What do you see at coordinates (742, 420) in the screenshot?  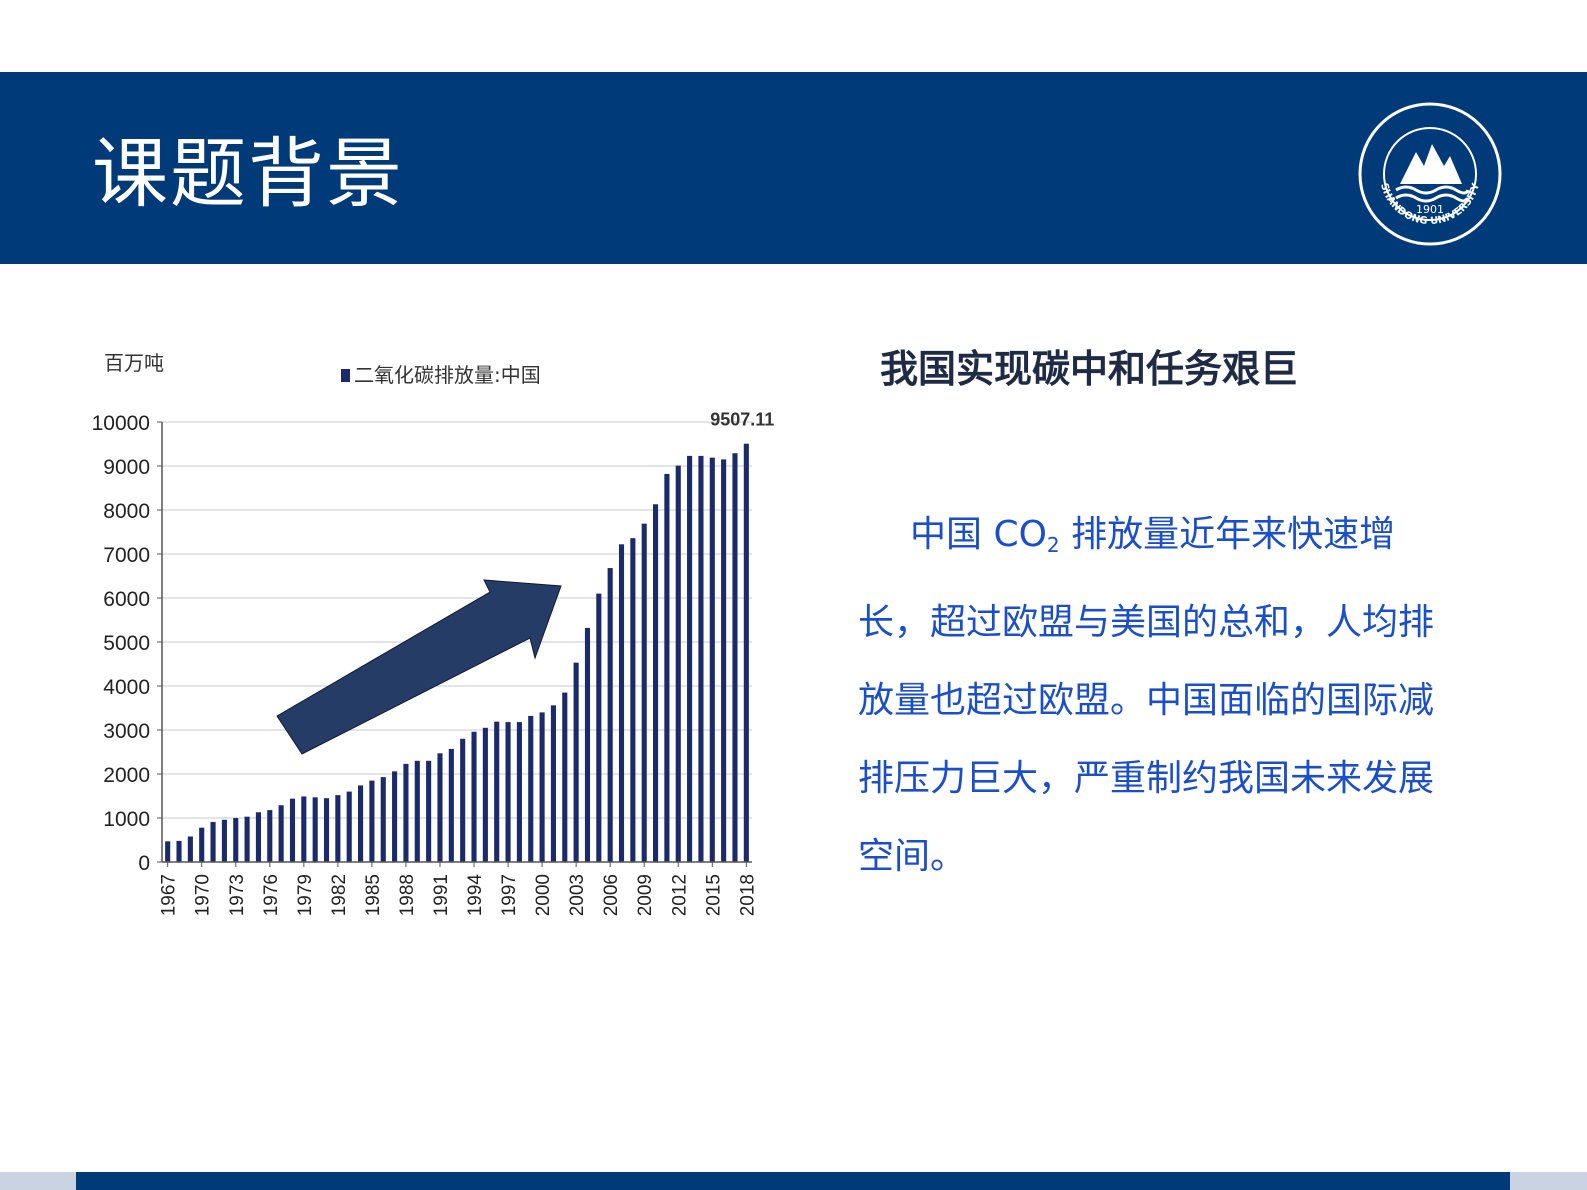 I see `peak-value-label: 9507.11` at bounding box center [742, 420].